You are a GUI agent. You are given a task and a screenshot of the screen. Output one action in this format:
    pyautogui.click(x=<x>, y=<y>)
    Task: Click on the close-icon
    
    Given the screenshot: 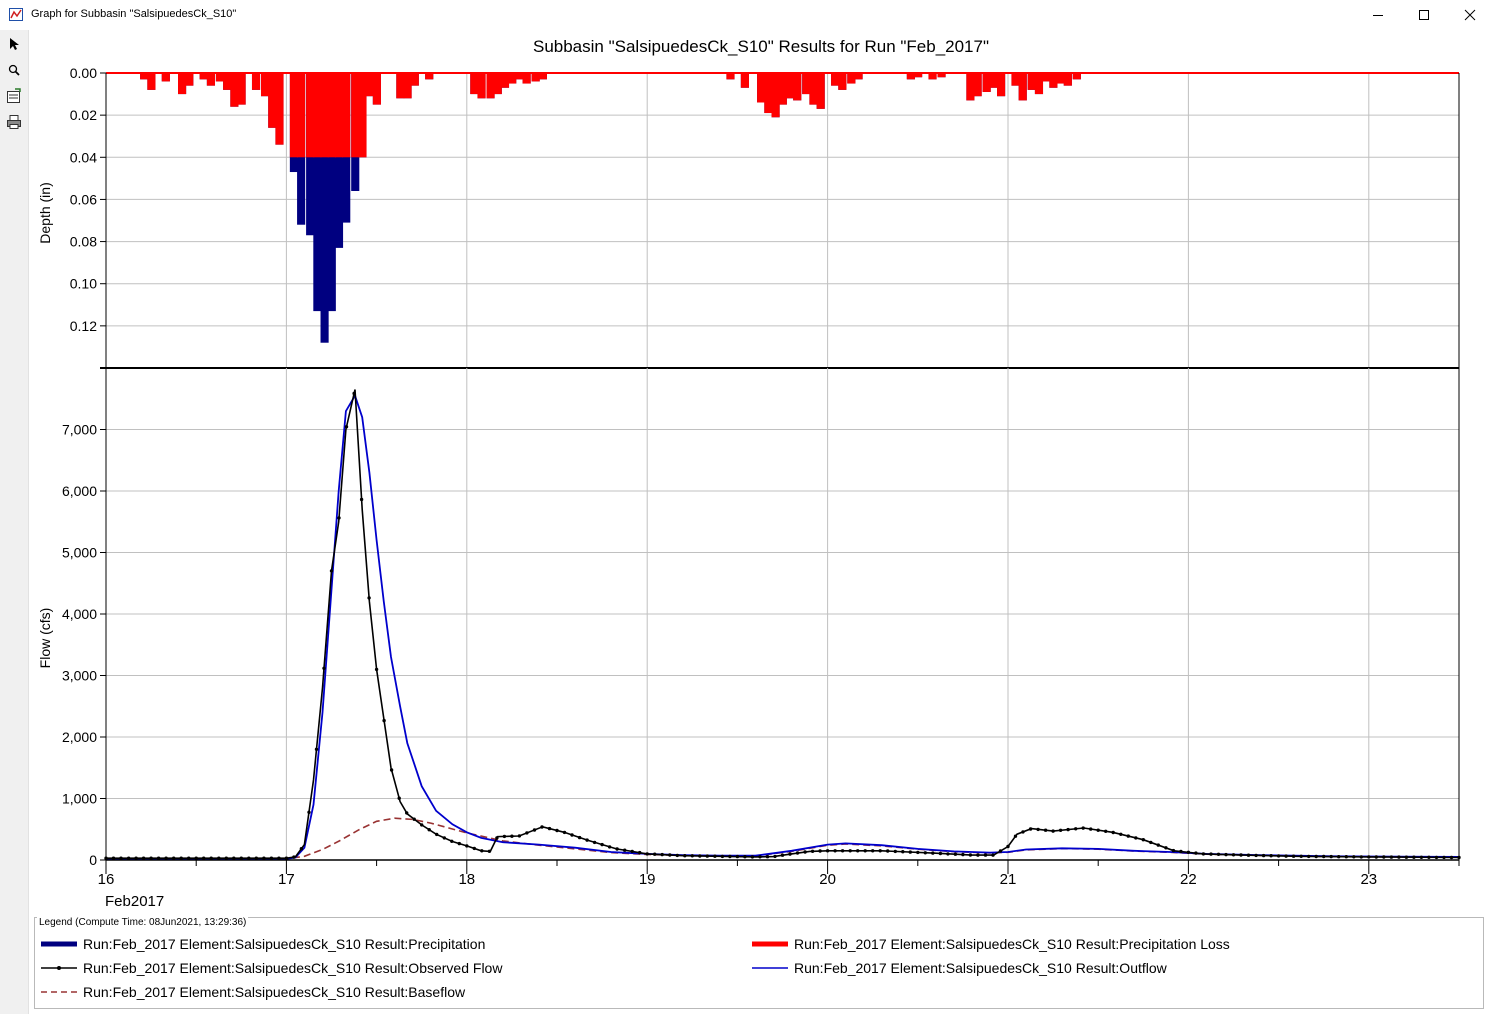 What is the action you would take?
    pyautogui.click(x=1470, y=15)
    